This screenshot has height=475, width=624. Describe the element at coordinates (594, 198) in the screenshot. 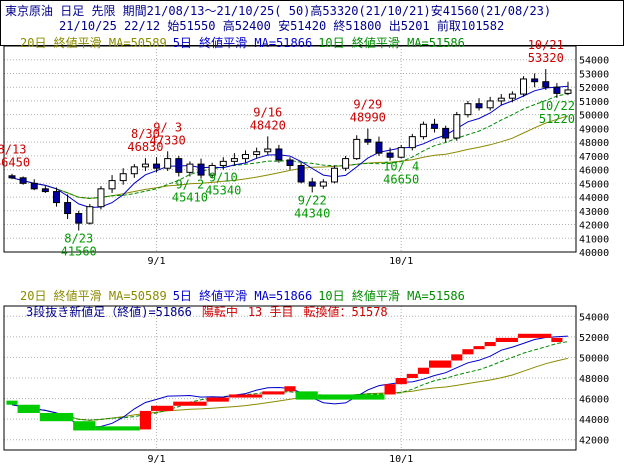

I see `top-ytick-44000: 44000` at that location.